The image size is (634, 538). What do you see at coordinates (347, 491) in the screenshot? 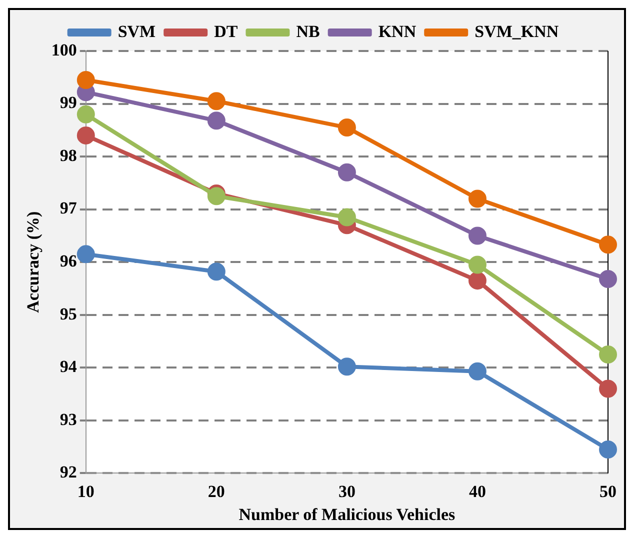
I see `x-tick-label: 30` at bounding box center [347, 491].